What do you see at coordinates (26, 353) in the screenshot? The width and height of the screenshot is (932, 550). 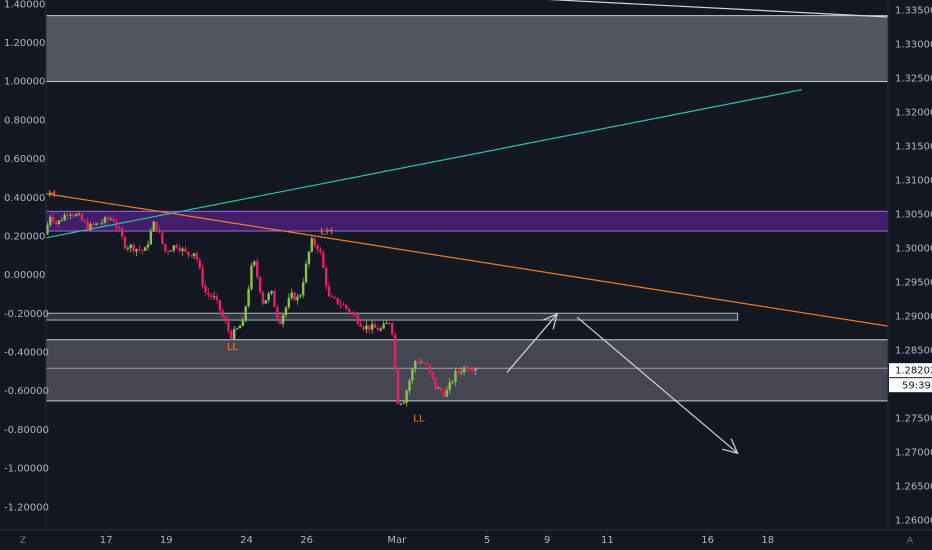 I see `left-axis-tick-label: -0.40000` at bounding box center [26, 353].